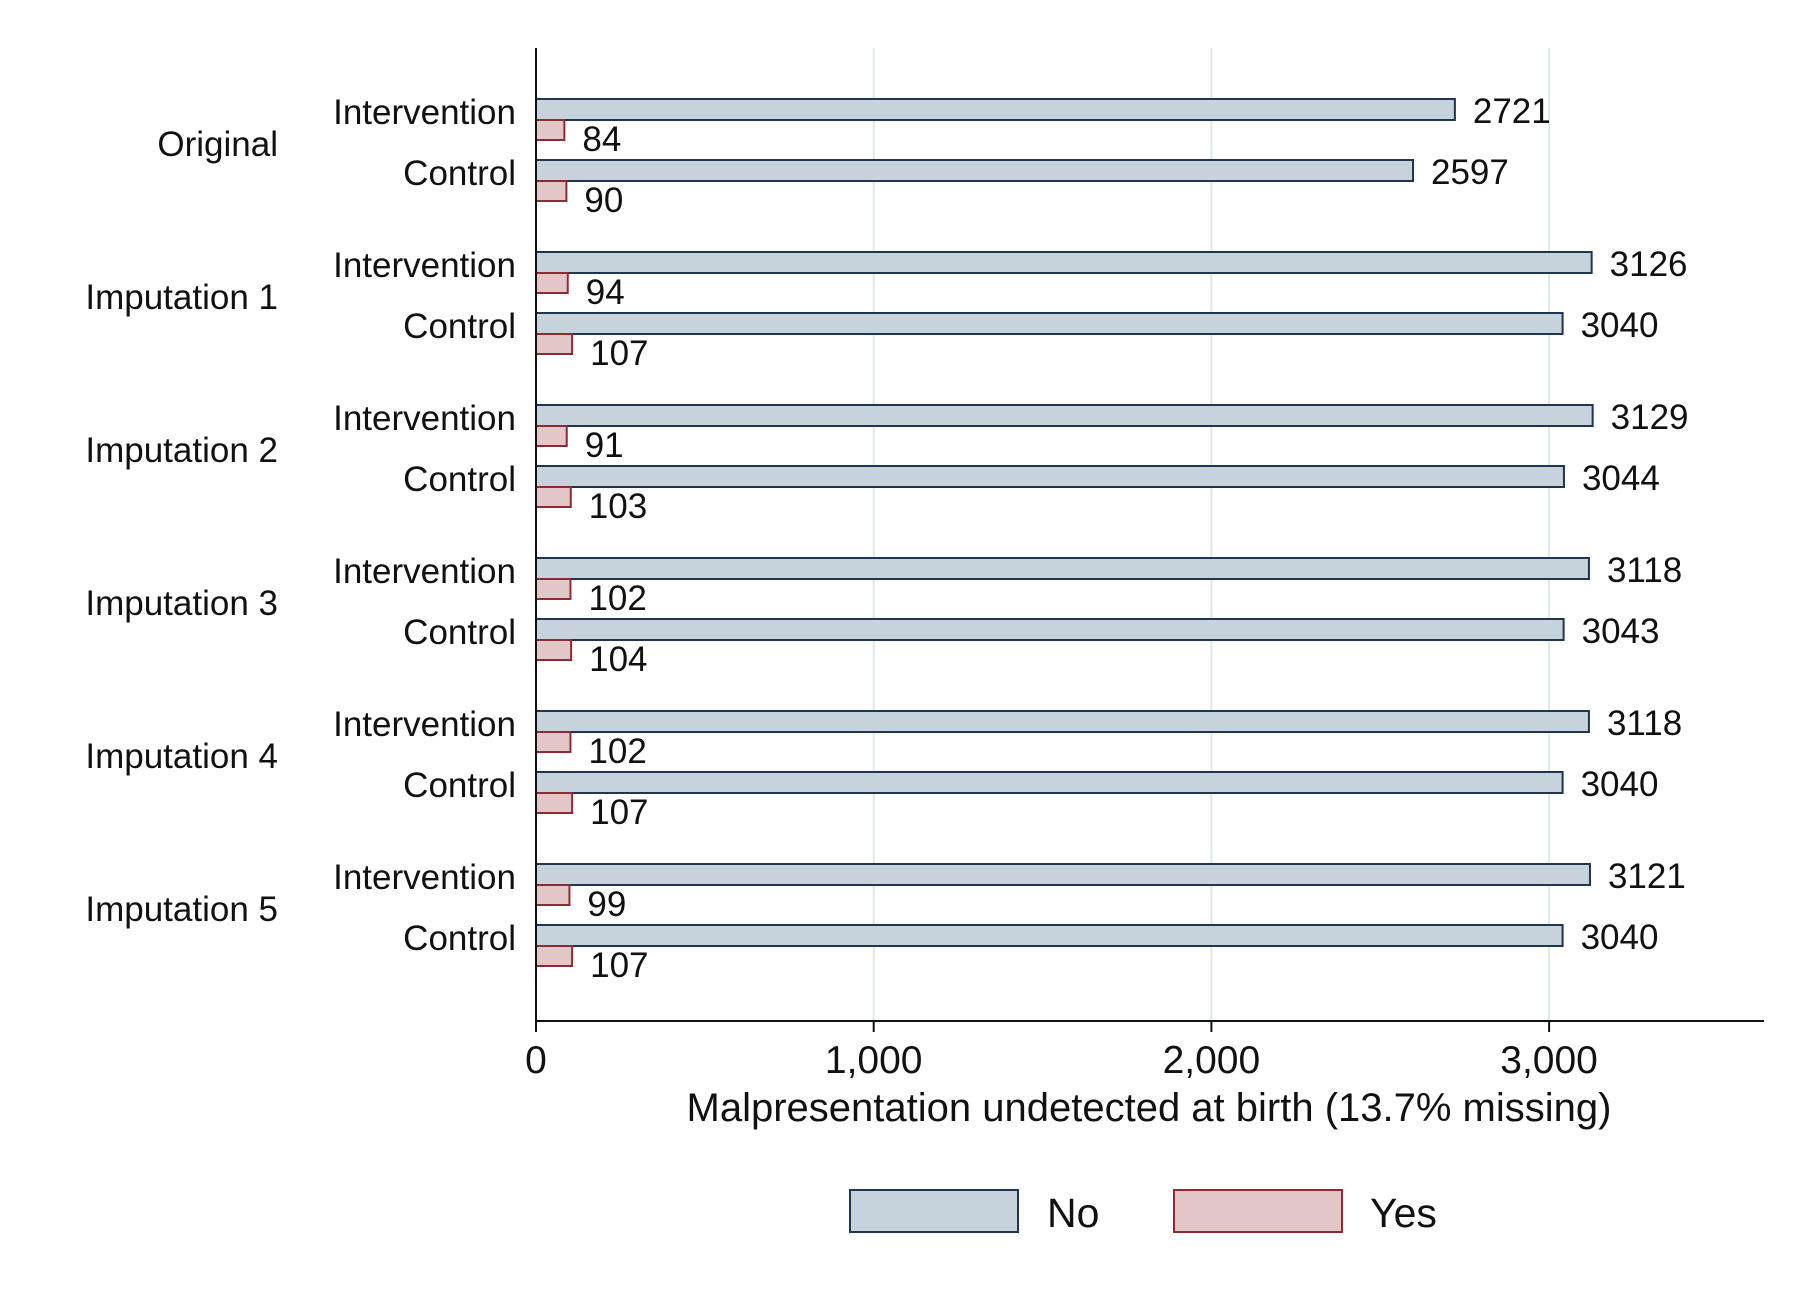  What do you see at coordinates (605, 292) in the screenshot?
I see `value-label-yes: 94` at bounding box center [605, 292].